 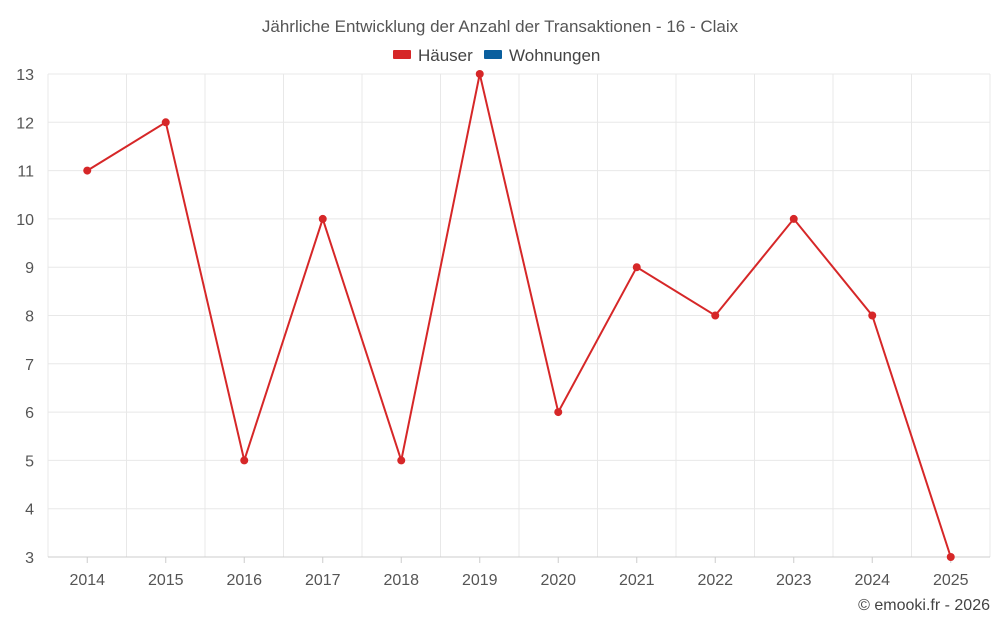 I want to click on x-tick-label: 2022, so click(x=715, y=580).